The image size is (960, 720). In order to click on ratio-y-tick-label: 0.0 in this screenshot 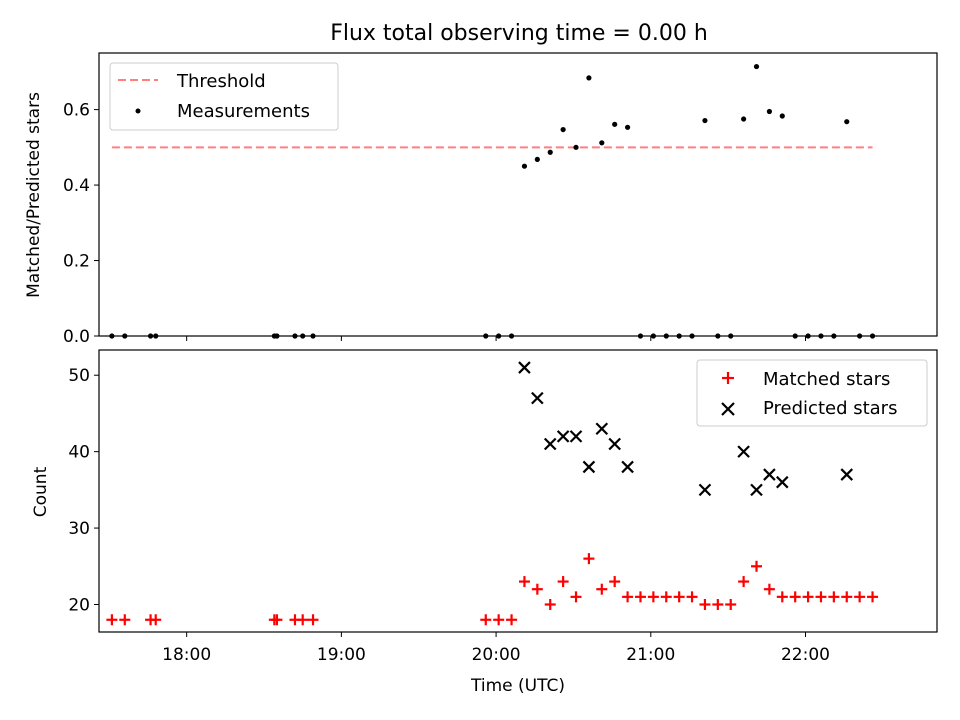, I will do `click(76, 337)`.